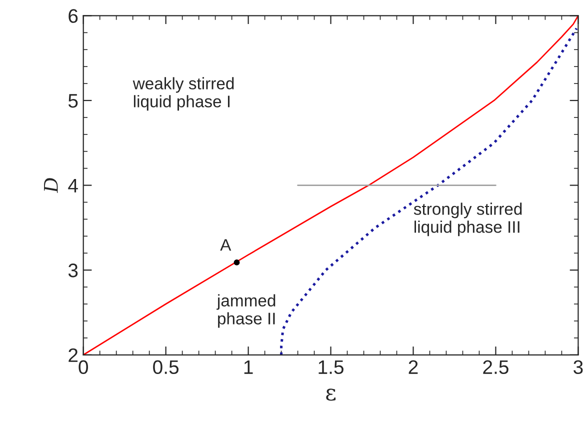 Image resolution: width=587 pixels, height=424 pixels. I want to click on x-axis-title: ε, so click(331, 394).